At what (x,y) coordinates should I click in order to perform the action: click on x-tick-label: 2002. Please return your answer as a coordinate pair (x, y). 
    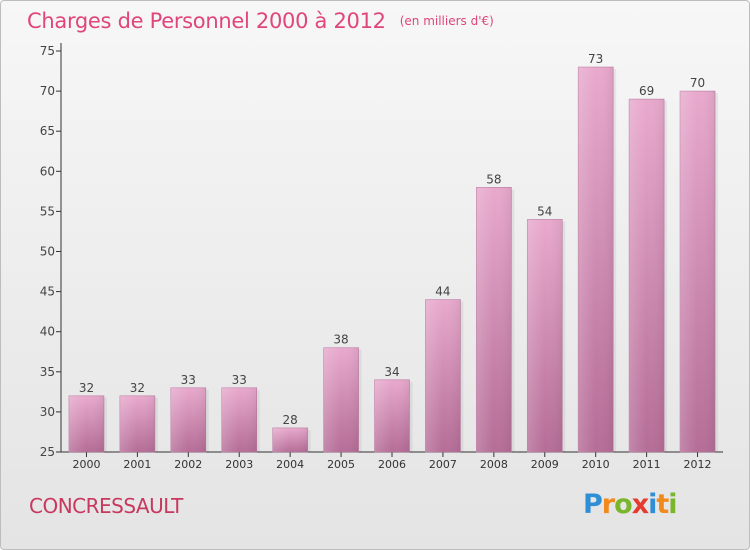
    Looking at the image, I should click on (188, 464).